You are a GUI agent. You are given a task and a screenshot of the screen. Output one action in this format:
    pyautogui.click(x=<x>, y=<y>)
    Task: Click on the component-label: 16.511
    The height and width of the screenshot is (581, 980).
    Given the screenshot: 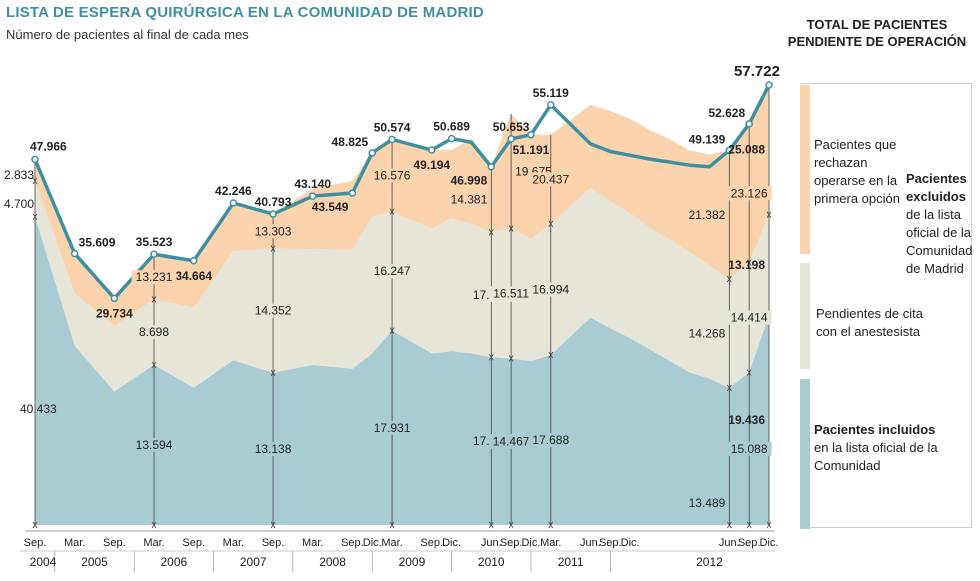 What is the action you would take?
    pyautogui.click(x=511, y=293)
    